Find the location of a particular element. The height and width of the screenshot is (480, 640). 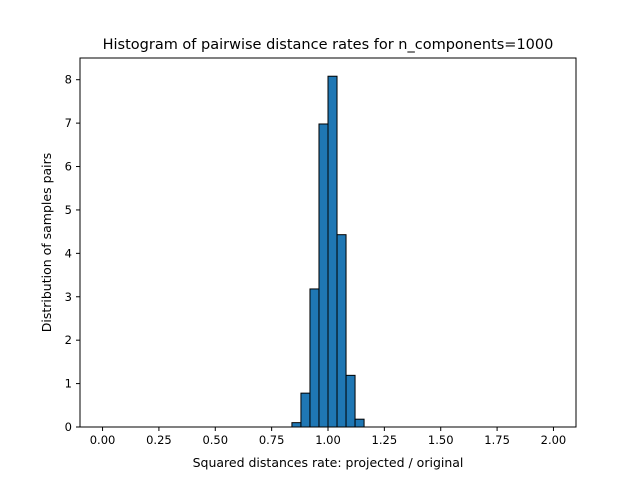

y-tick-label: 8 is located at coordinates (68, 80).